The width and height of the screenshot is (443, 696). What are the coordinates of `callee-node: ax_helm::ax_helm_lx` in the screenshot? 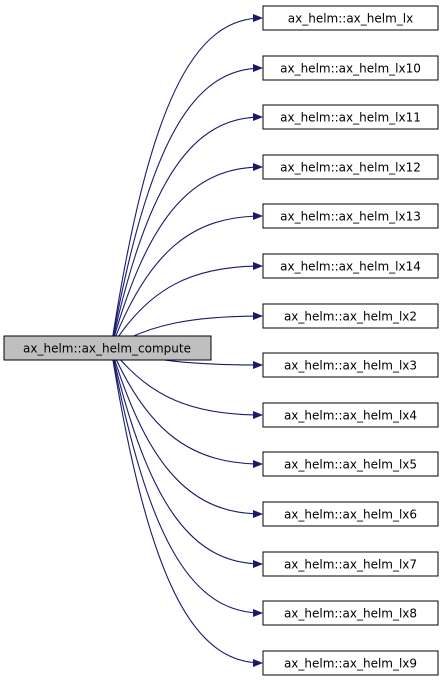 It's located at (350, 18).